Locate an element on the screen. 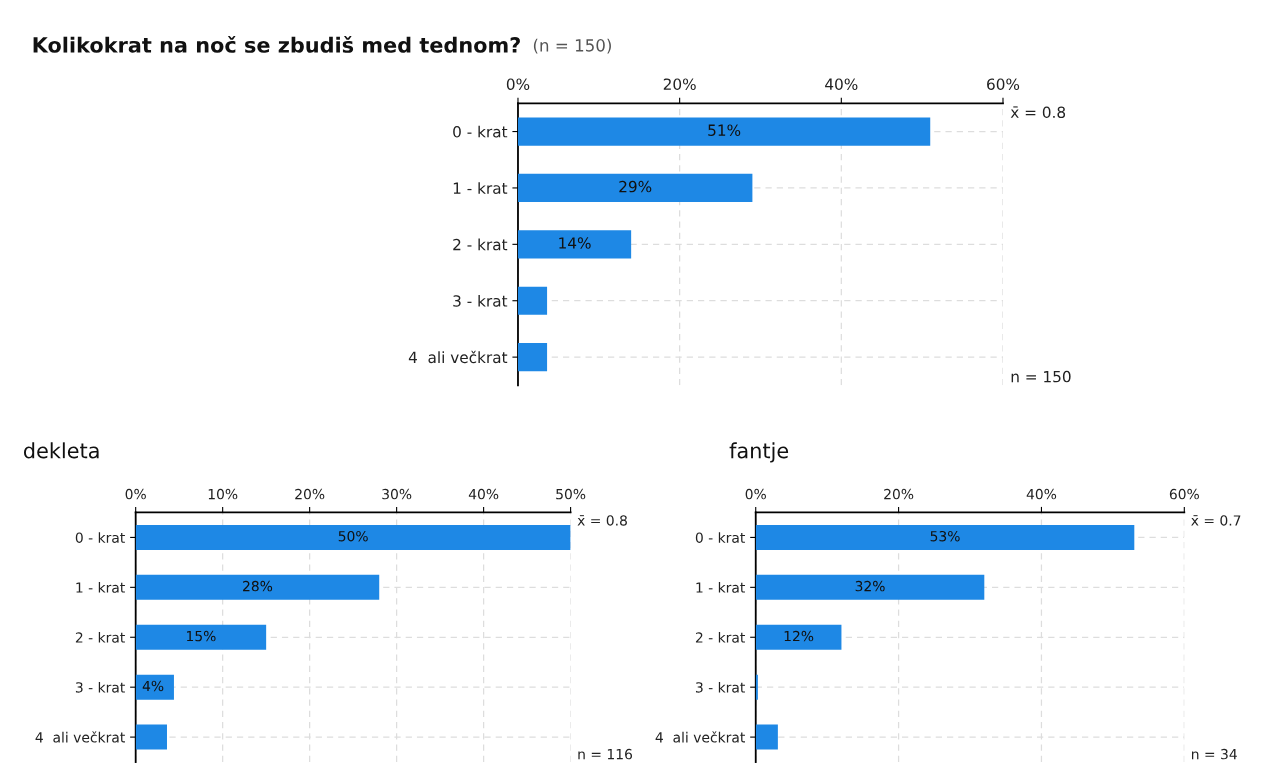 The height and width of the screenshot is (780, 1268). data-label: 4% is located at coordinates (153, 686).